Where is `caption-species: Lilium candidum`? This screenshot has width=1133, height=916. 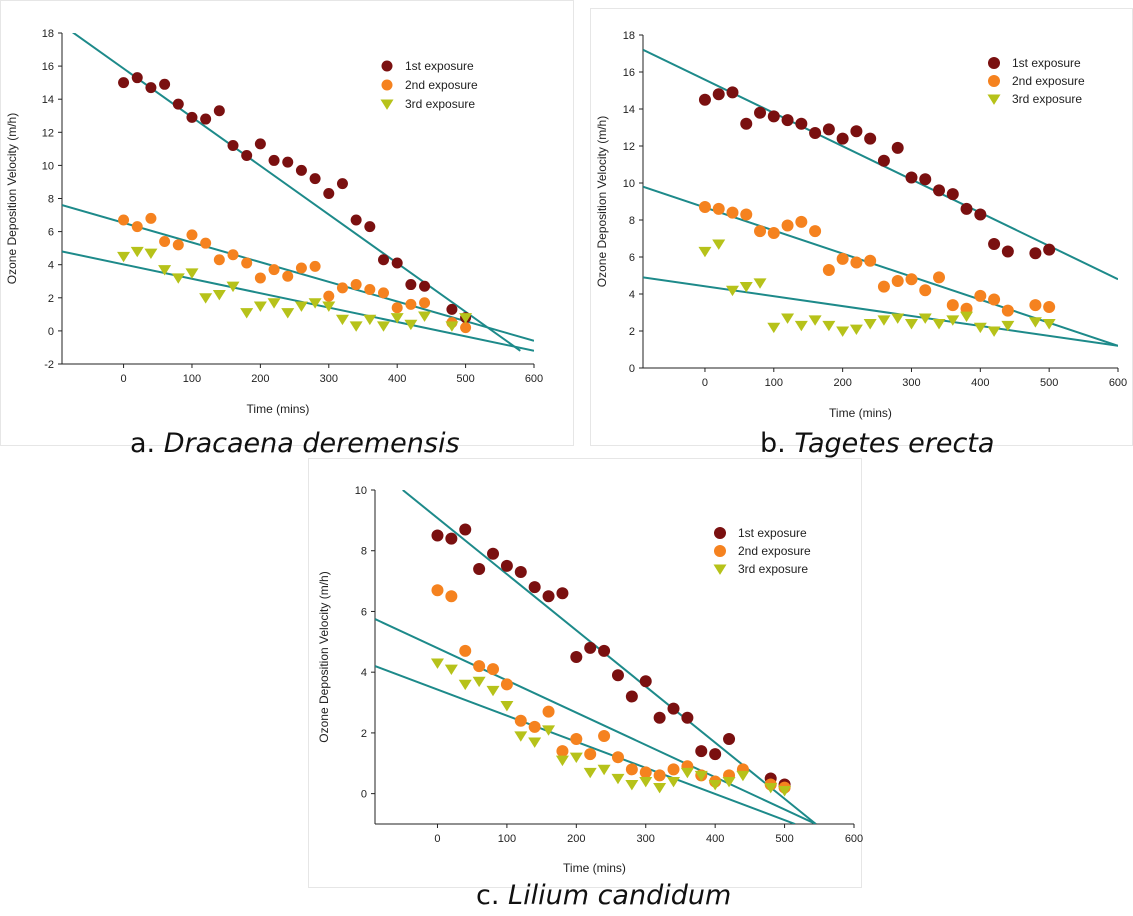 caption-species: Lilium candidum is located at coordinates (620, 895).